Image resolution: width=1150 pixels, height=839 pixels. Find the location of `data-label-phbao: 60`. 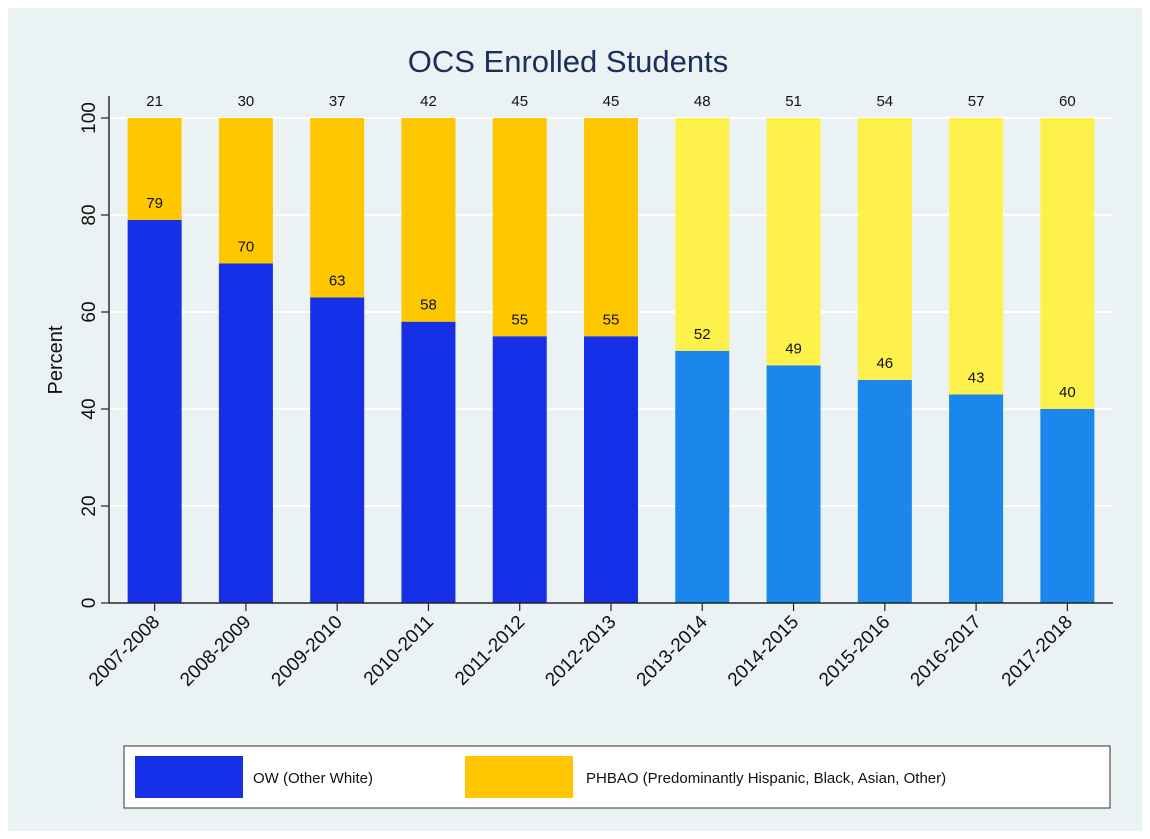

data-label-phbao: 60 is located at coordinates (1067, 101).